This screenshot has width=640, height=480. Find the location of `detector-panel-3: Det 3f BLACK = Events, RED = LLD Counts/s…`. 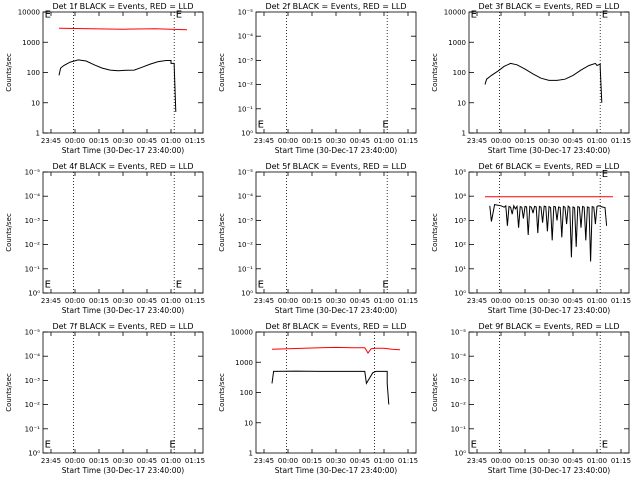

detector-panel-3: Det 3f BLACK = Events, RED = LLD Counts/s… is located at coordinates (531, 78).